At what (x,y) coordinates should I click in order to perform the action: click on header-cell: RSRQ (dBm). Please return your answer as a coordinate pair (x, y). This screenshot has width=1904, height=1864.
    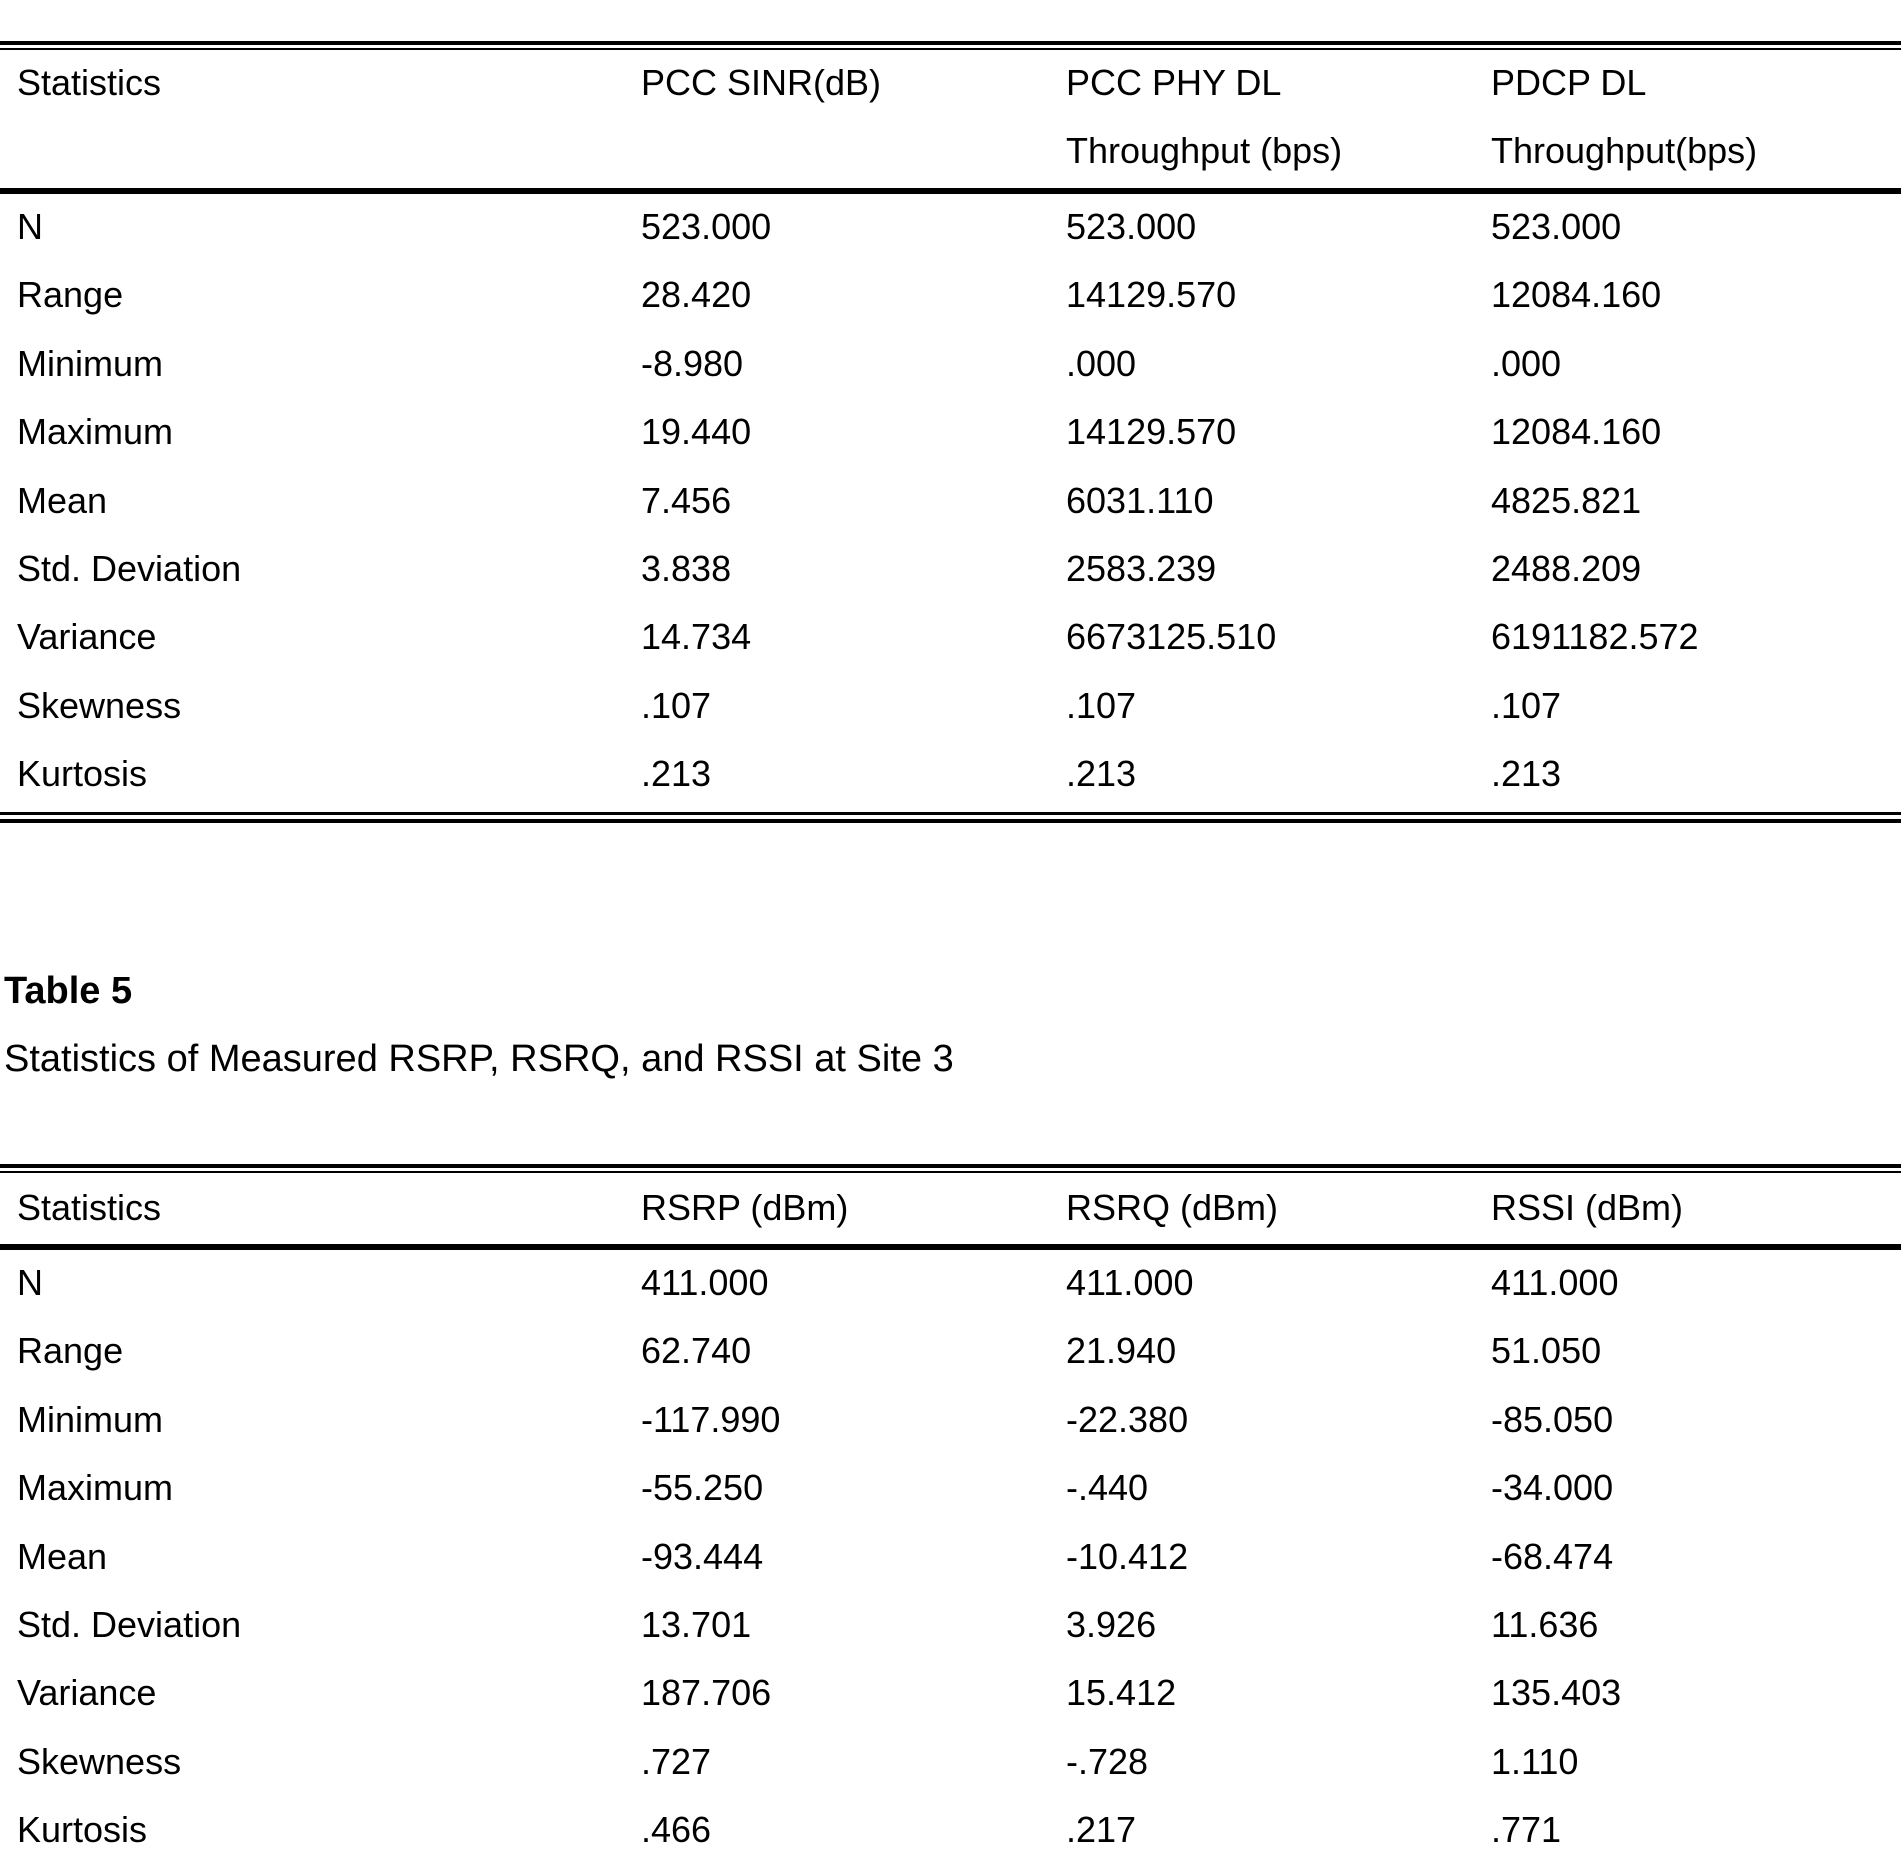
    Looking at the image, I should click on (1172, 1207).